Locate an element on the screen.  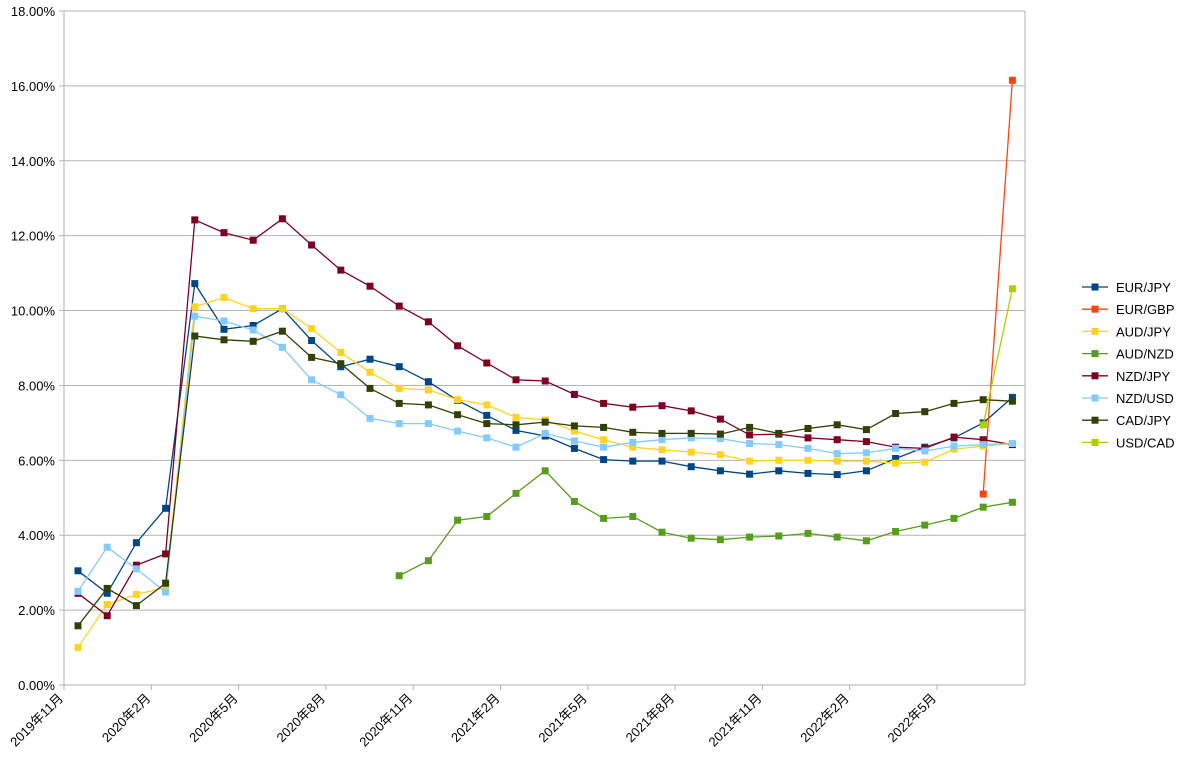
y-tick-label: 10.00% is located at coordinates (33, 311).